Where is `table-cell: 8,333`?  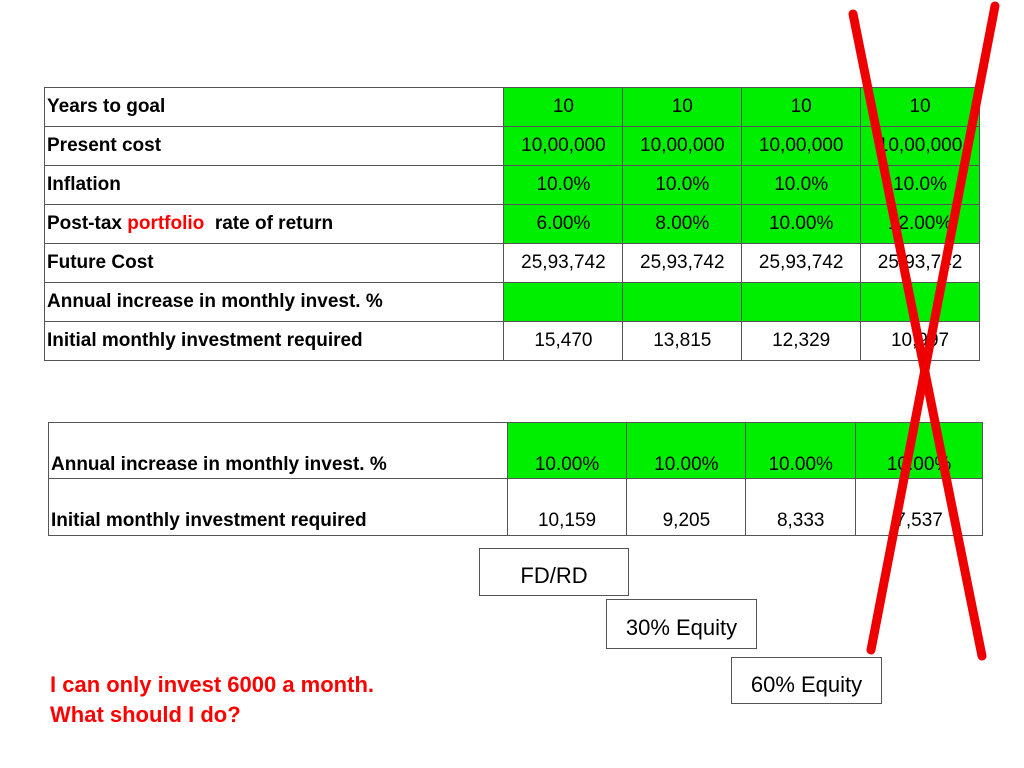
table-cell: 8,333 is located at coordinates (801, 507).